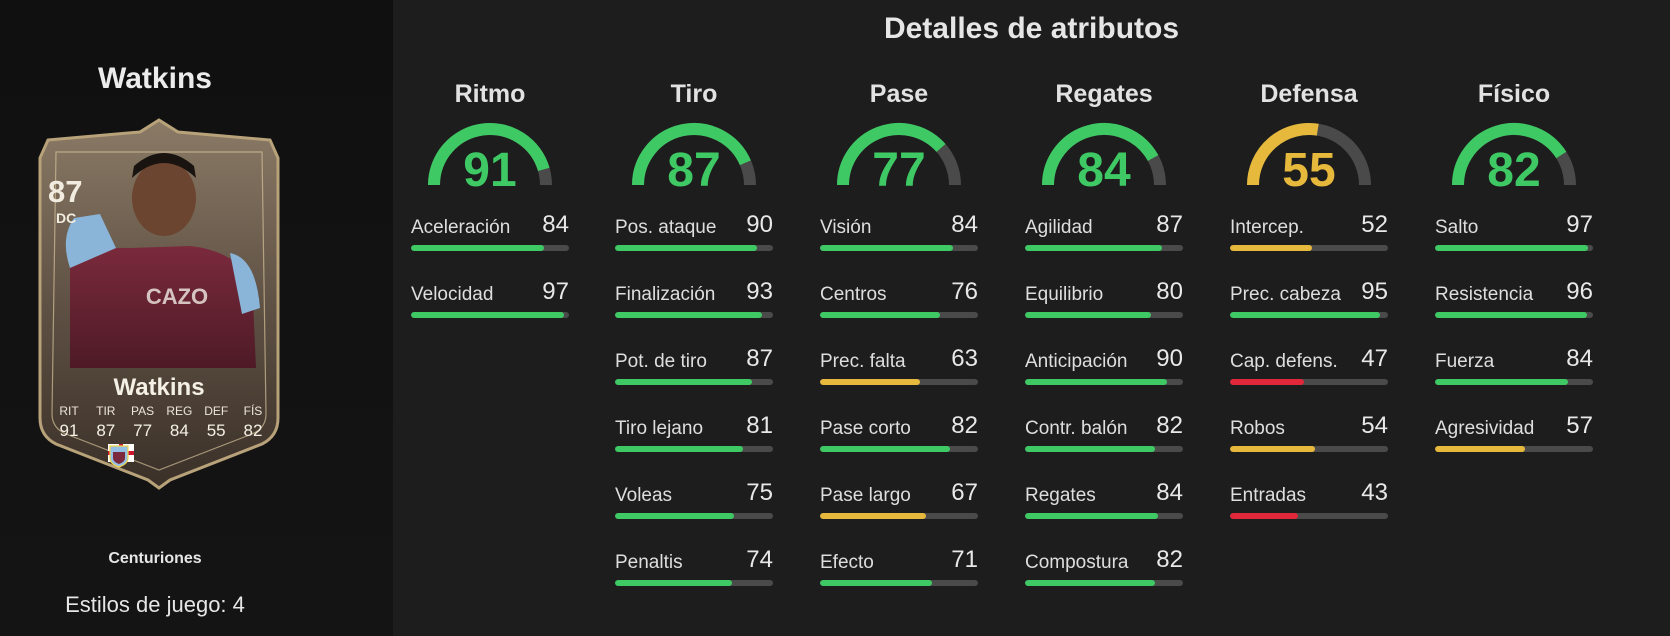 The image size is (1670, 636). I want to click on category-gauge: 91, so click(490, 157).